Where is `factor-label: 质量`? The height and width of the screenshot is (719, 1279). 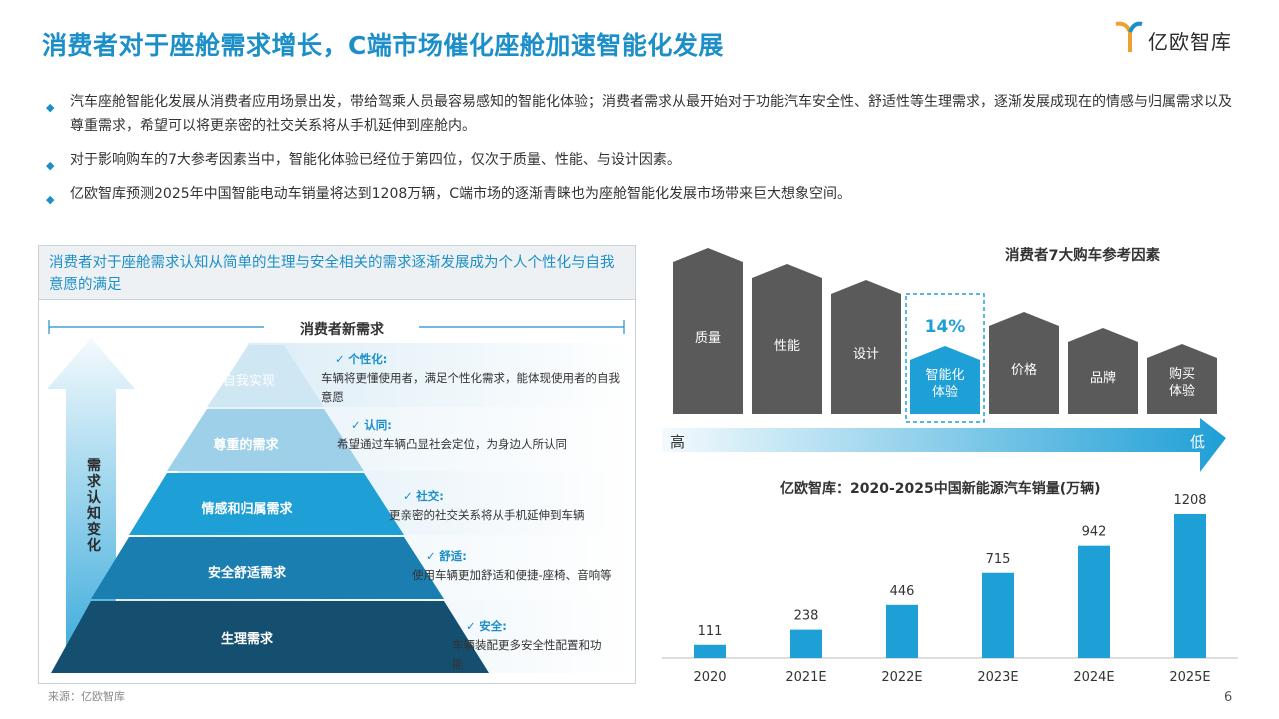
factor-label: 质量 is located at coordinates (708, 338).